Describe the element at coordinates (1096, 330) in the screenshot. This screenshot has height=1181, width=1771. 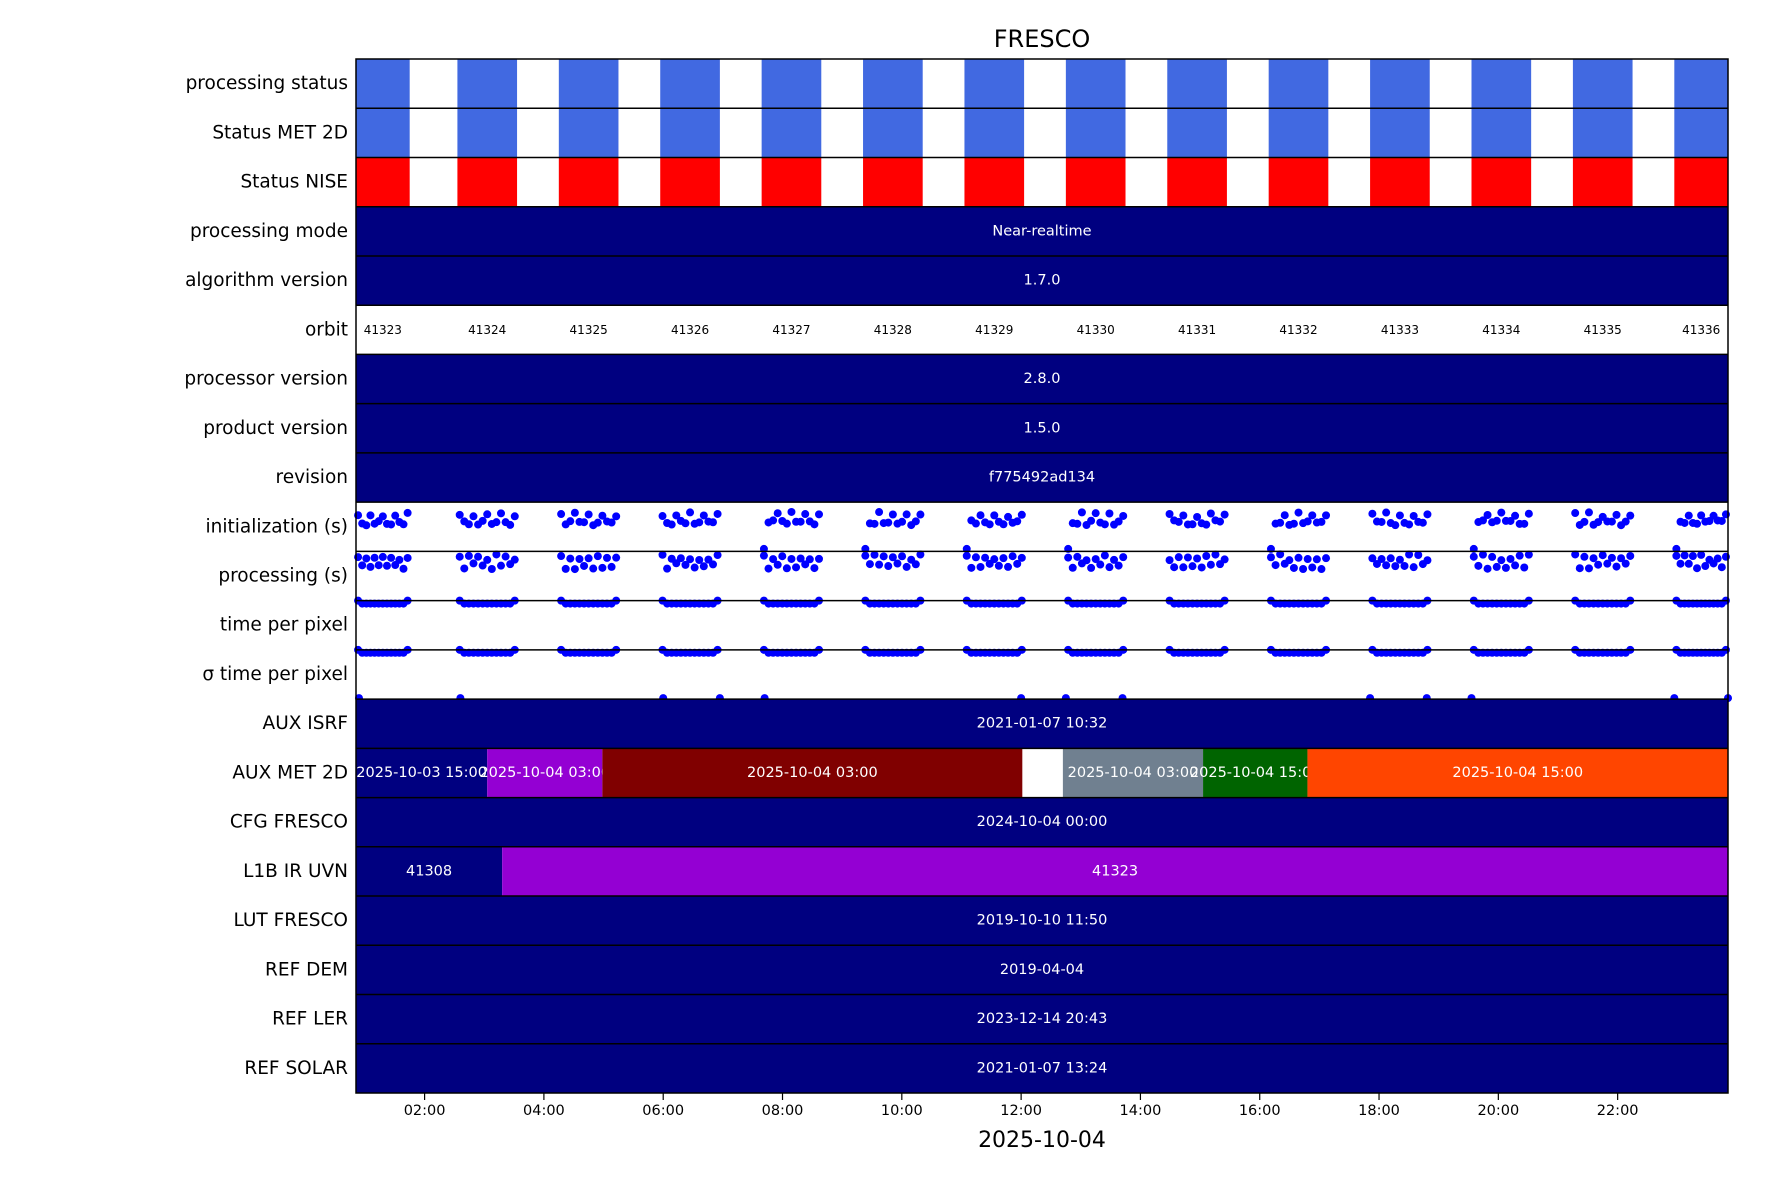
I see `orbit-label: 41330` at that location.